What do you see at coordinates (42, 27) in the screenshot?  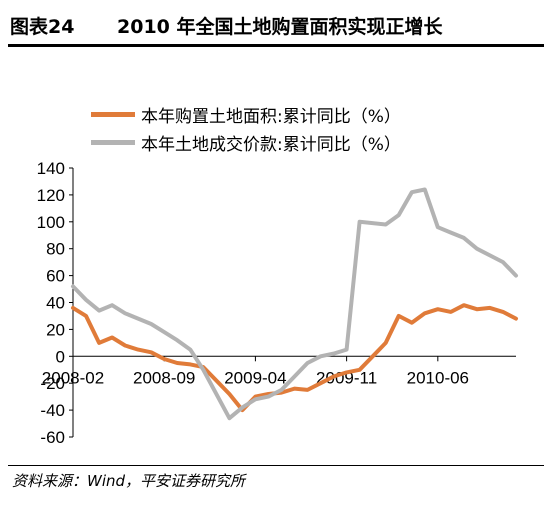 I see `figure-label: 图表24` at bounding box center [42, 27].